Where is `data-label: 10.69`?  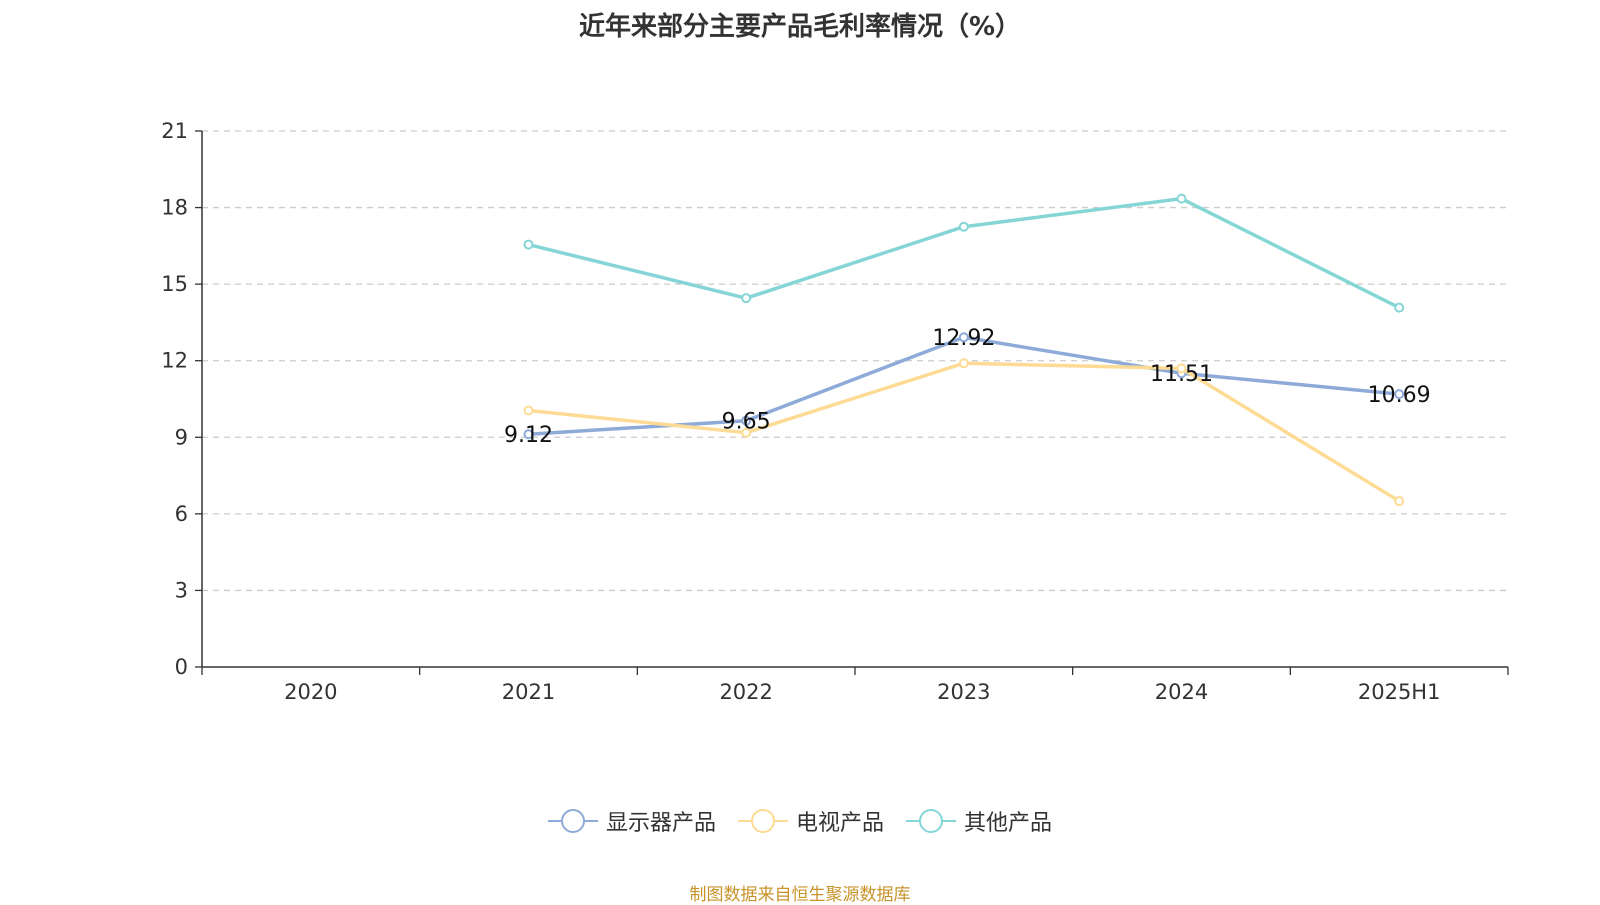
data-label: 10.69 is located at coordinates (1399, 395).